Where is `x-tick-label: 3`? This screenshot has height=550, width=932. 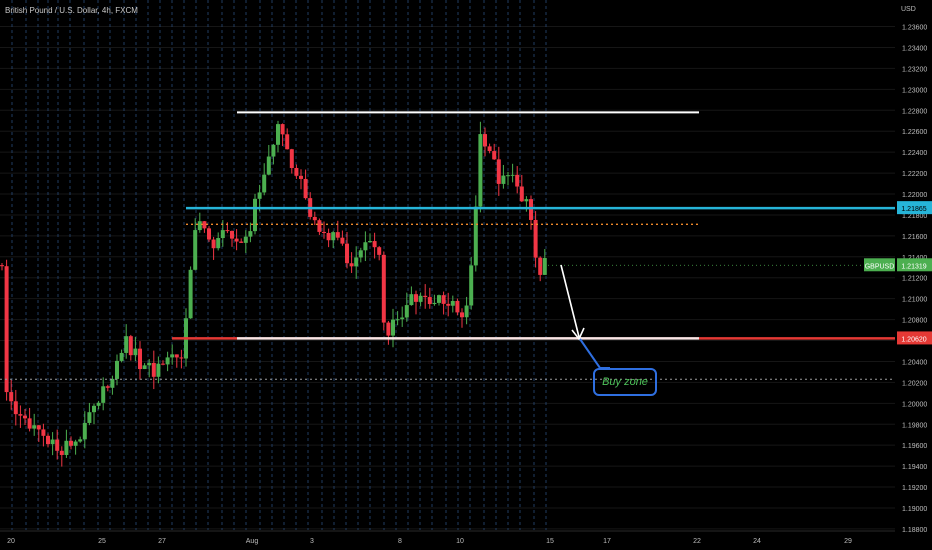
x-tick-label: 3 is located at coordinates (312, 541).